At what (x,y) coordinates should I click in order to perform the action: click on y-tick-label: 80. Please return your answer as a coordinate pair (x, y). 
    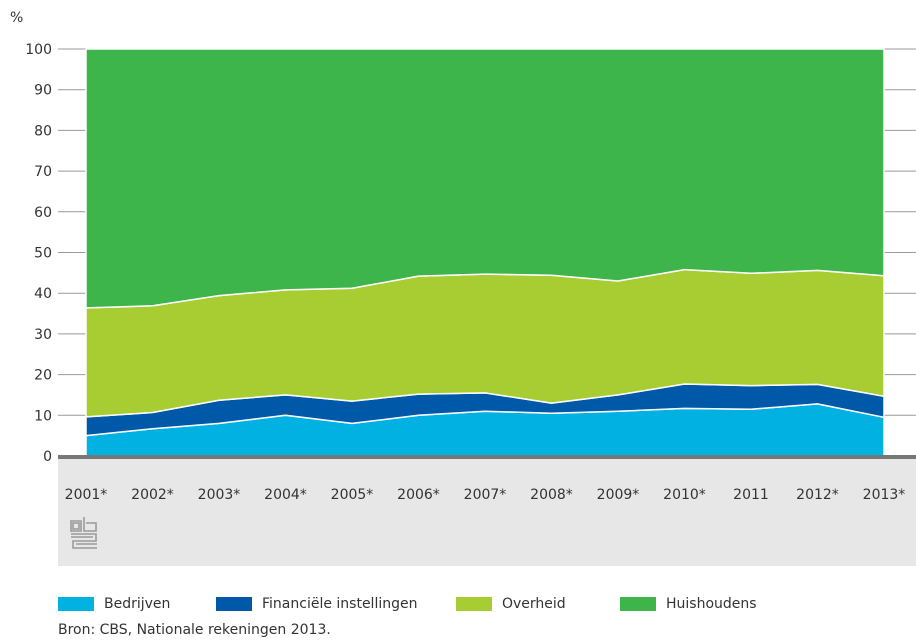
    Looking at the image, I should click on (43, 131).